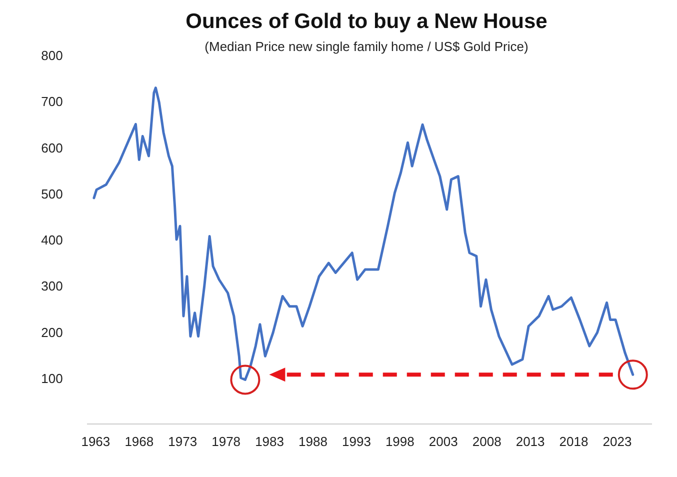 This screenshot has width=677, height=477. What do you see at coordinates (52, 194) in the screenshot?
I see `y-tick-label: 500` at bounding box center [52, 194].